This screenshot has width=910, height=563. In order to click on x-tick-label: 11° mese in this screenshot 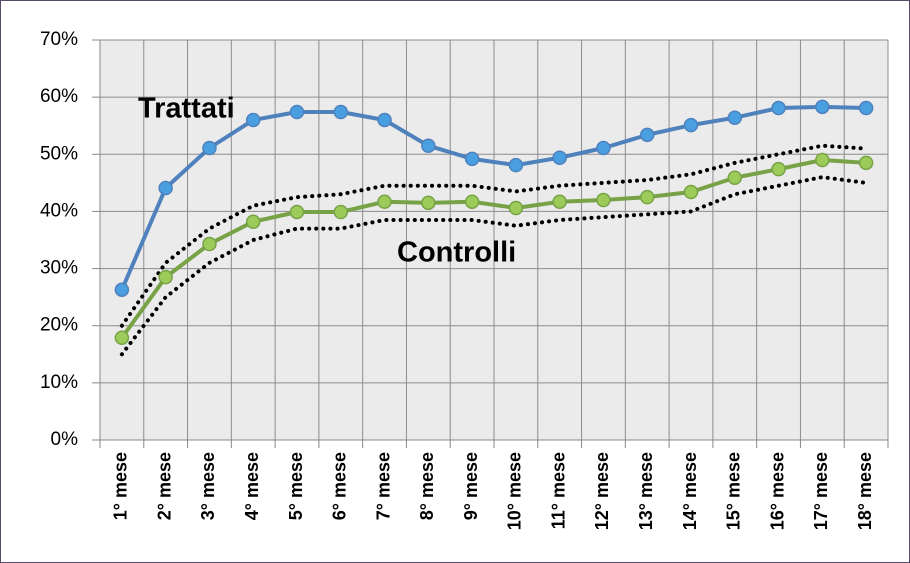, I will do `click(558, 490)`.